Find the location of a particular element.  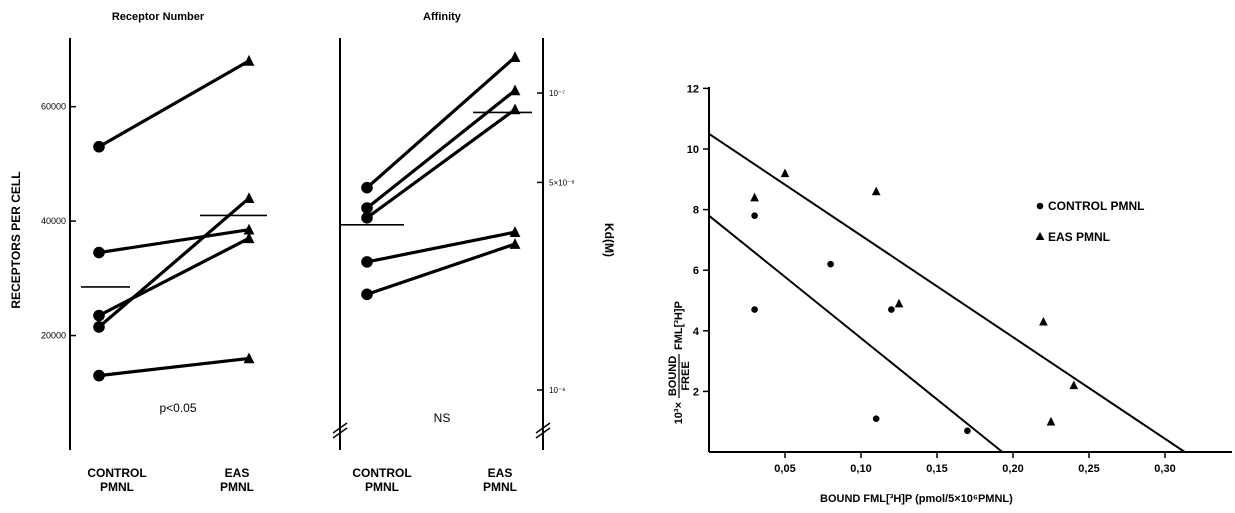

scatchard-legend: CONTROL PMNL EAS PMNL is located at coordinates (1089, 221).